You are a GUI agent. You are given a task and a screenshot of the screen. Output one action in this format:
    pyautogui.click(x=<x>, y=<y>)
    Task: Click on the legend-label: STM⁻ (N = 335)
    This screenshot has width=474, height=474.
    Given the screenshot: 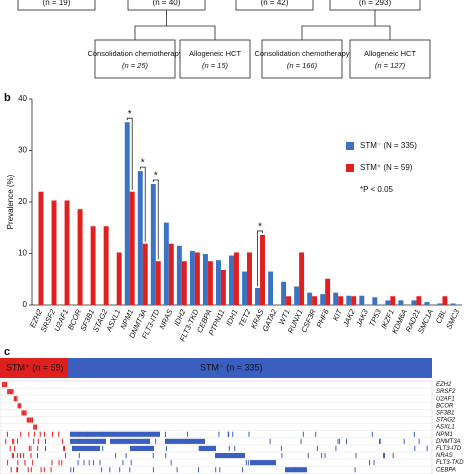 What is the action you would take?
    pyautogui.click(x=388, y=145)
    